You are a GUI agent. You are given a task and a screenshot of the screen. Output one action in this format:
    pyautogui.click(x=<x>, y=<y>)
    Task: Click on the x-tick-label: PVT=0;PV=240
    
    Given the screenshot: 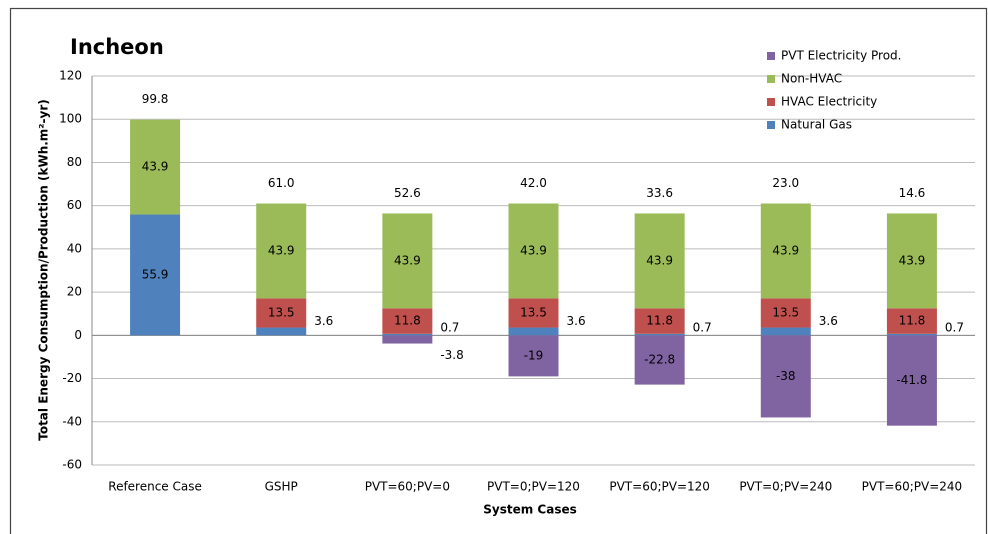 What is the action you would take?
    pyautogui.click(x=785, y=487)
    